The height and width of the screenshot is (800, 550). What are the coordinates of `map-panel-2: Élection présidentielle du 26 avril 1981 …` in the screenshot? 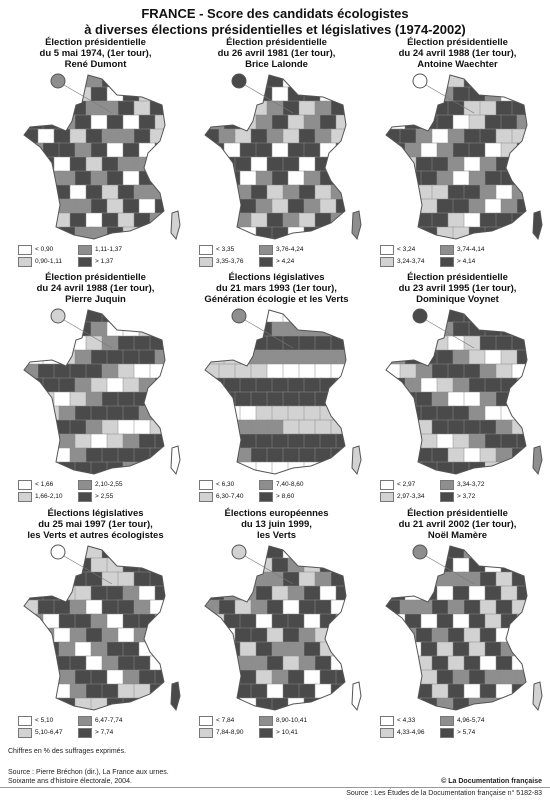 It's located at (276, 164).